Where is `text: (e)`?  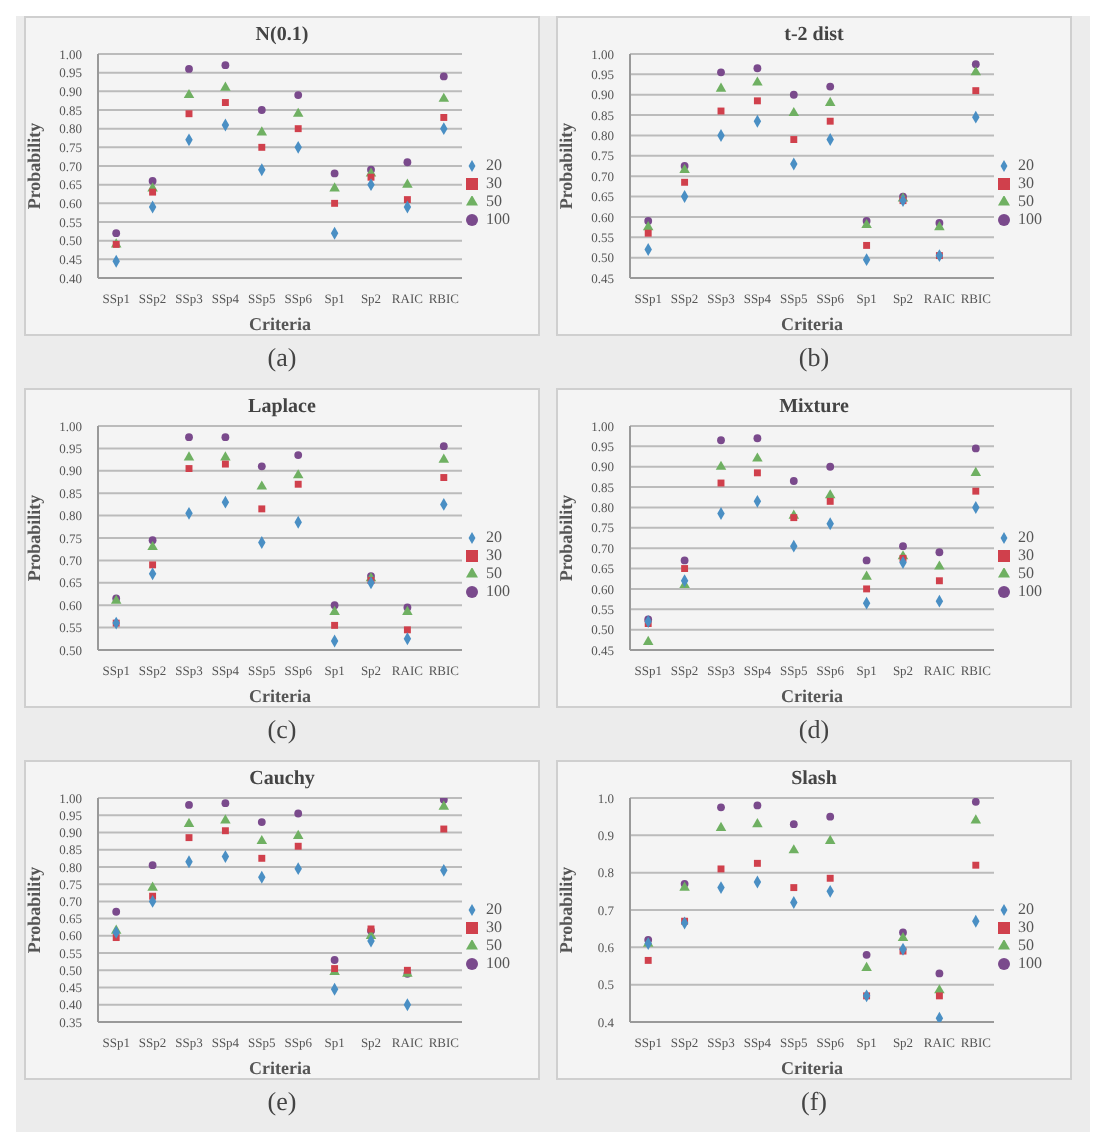
text: (e) is located at coordinates (282, 1102).